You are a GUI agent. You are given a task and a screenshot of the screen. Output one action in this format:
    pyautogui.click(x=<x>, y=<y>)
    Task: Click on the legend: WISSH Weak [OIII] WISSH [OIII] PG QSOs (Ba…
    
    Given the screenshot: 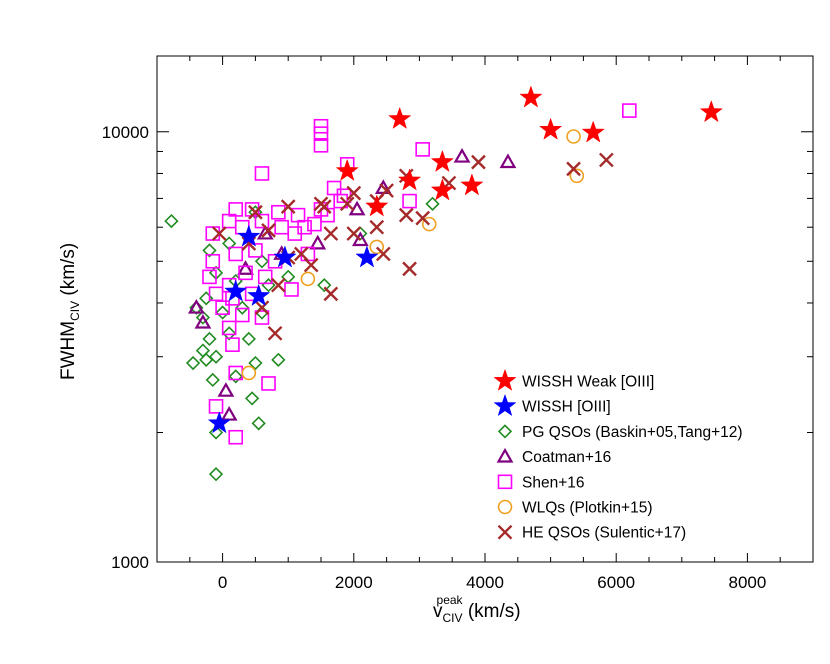 What is the action you would take?
    pyautogui.click(x=618, y=455)
    